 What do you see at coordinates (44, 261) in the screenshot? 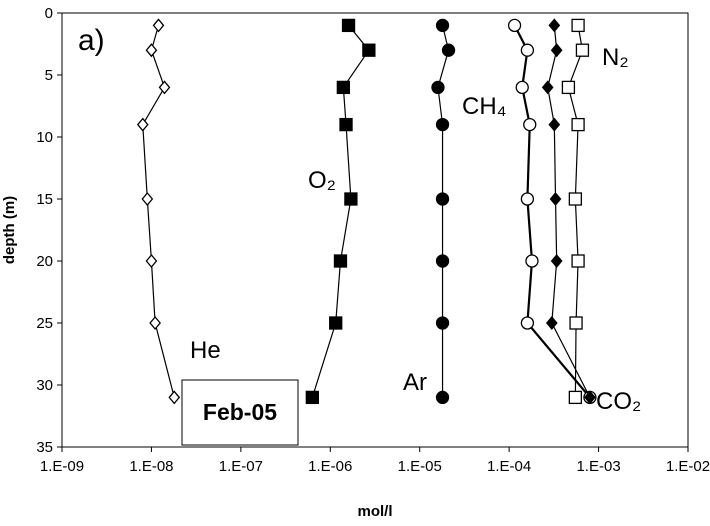
I see `y-tick-label: 20` at bounding box center [44, 261].